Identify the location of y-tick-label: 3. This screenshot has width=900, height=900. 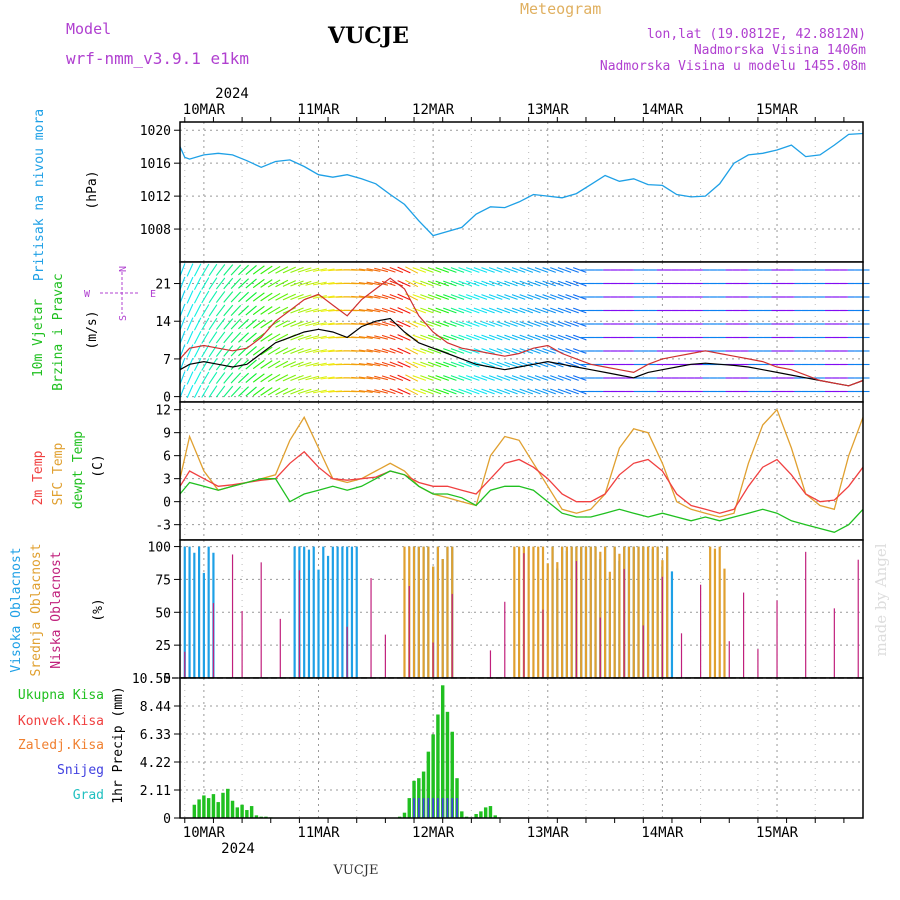
(167, 480).